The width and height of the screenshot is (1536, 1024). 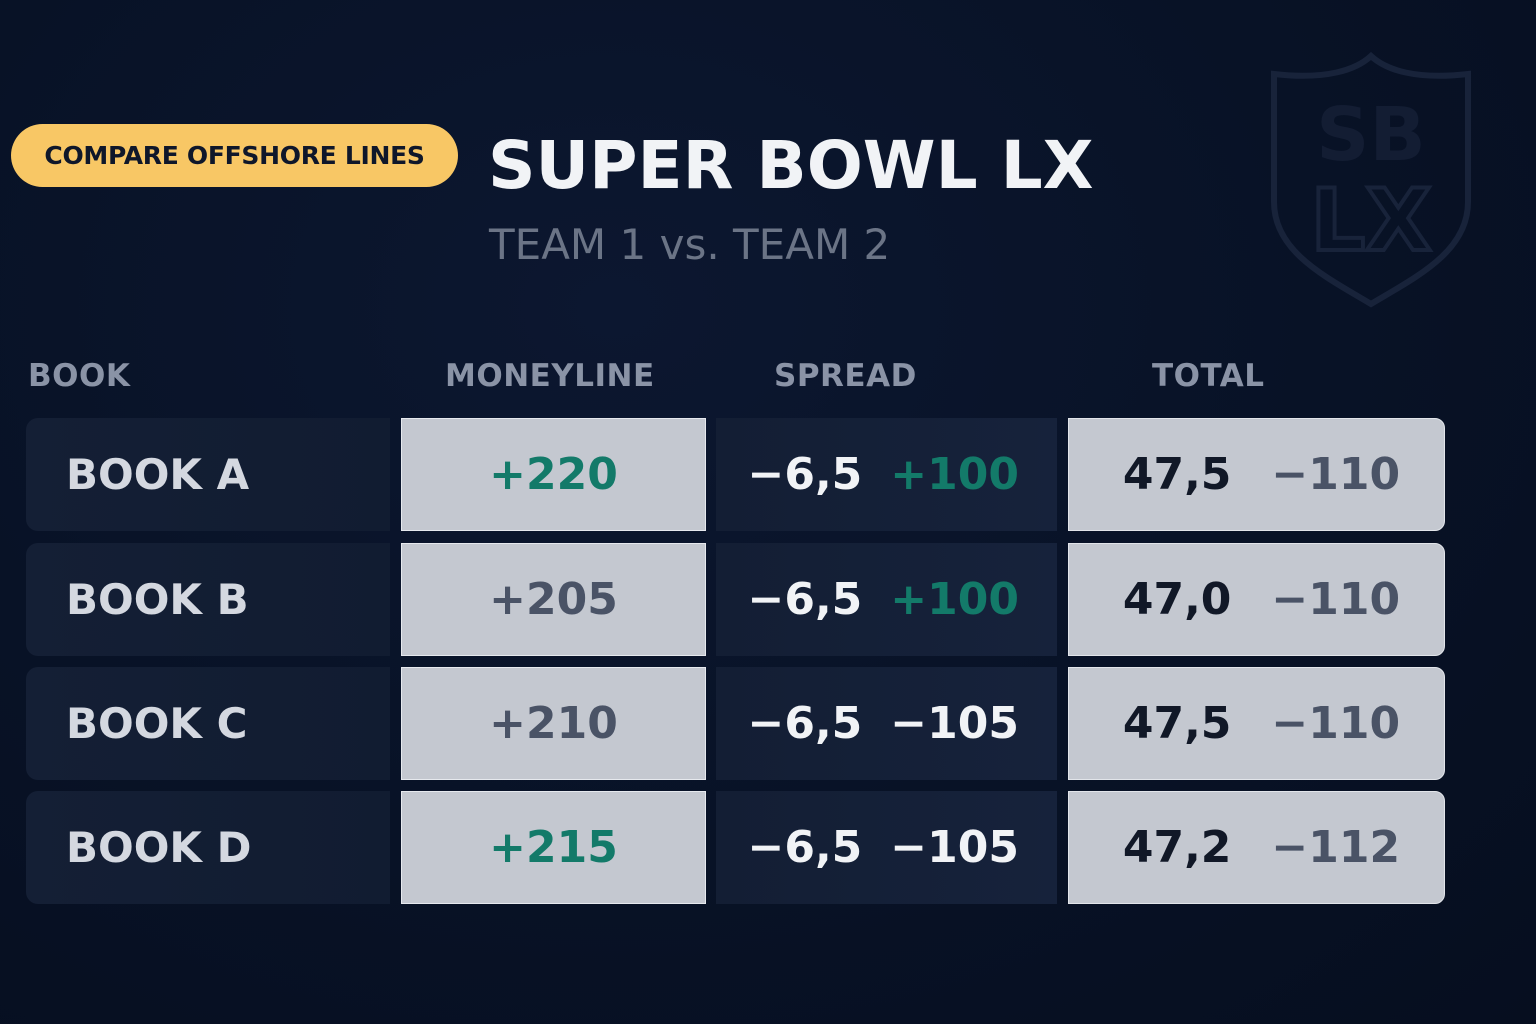 I want to click on book-name-cell: BOOK A, so click(x=208, y=474).